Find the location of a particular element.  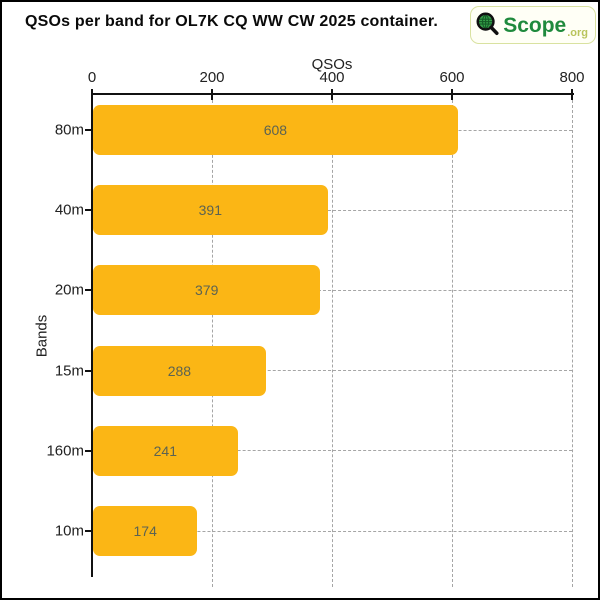

bar-value-label: 379 is located at coordinates (207, 290).